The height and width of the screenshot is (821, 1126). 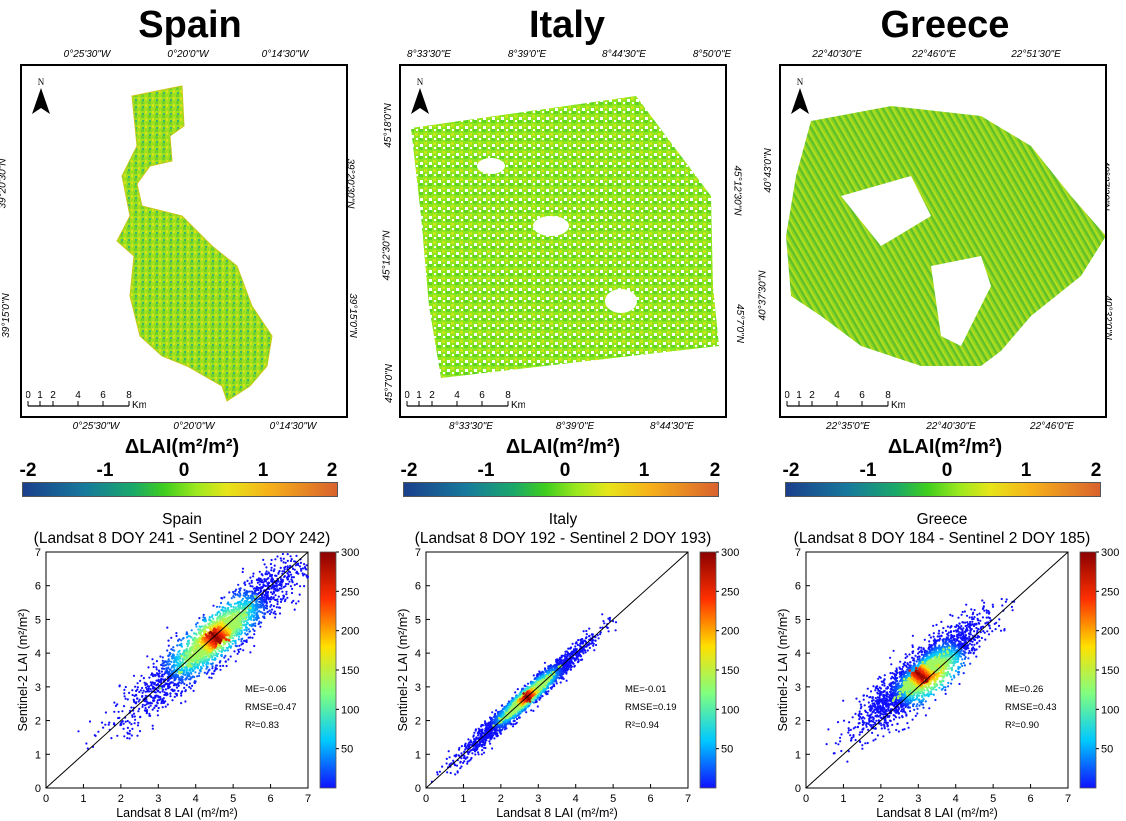 I want to click on map-bottom-tick: 22°46'0"E, so click(x=1052, y=426).